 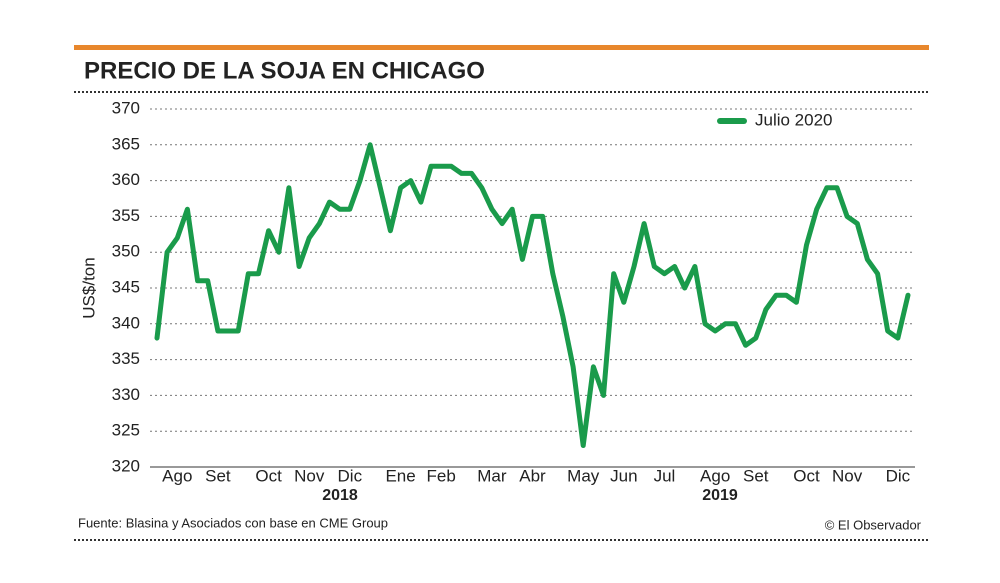 I want to click on x-tick-label: Jul, so click(x=665, y=475).